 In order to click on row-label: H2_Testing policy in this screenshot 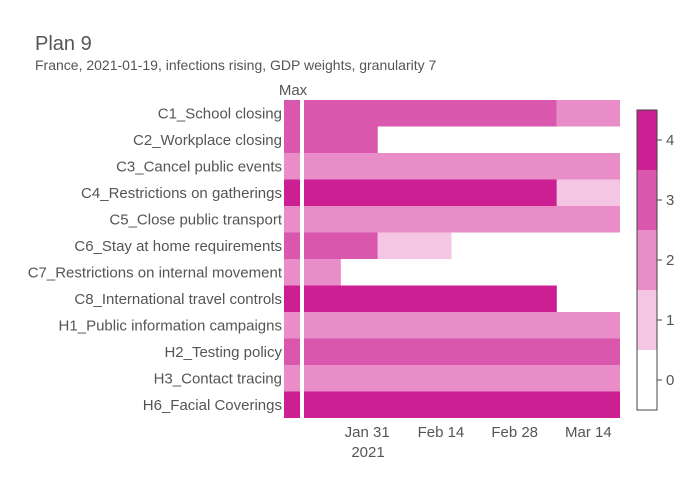, I will do `click(223, 352)`.